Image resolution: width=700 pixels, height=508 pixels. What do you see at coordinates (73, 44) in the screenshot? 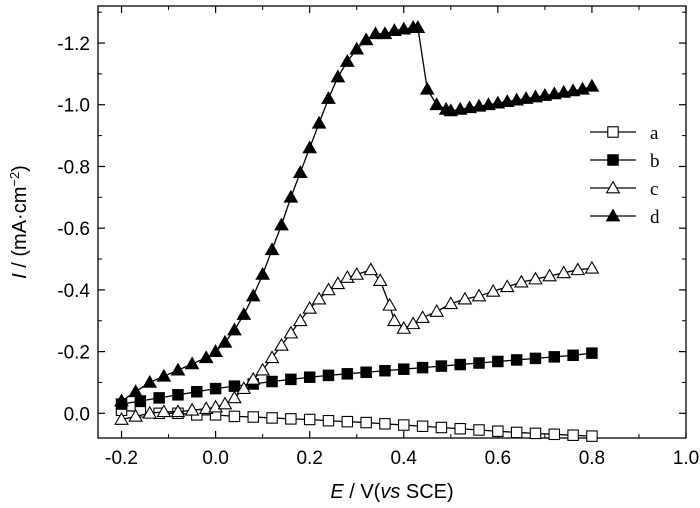
I see `y-tick-label: -1.2` at bounding box center [73, 44].